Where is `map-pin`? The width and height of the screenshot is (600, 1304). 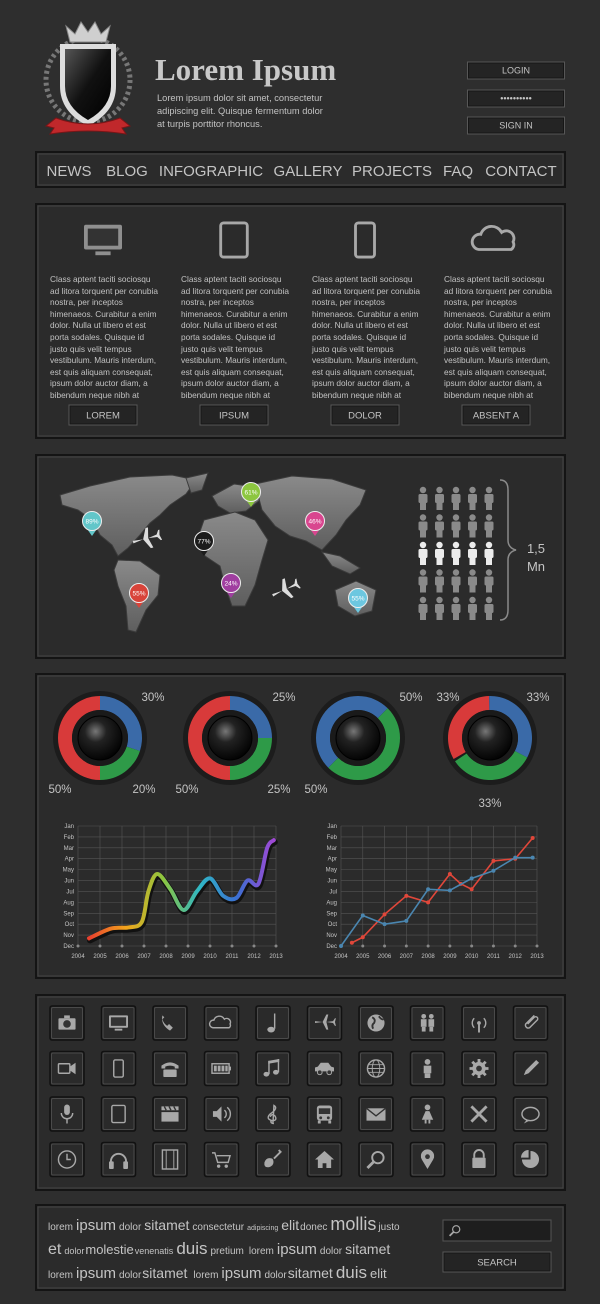
map-pin is located at coordinates (92, 521).